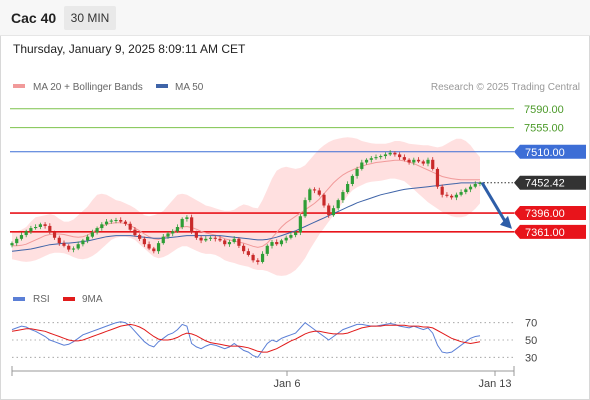  Describe the element at coordinates (92, 299) in the screenshot. I see `rsi-ma-legend-label: 9MA` at that location.